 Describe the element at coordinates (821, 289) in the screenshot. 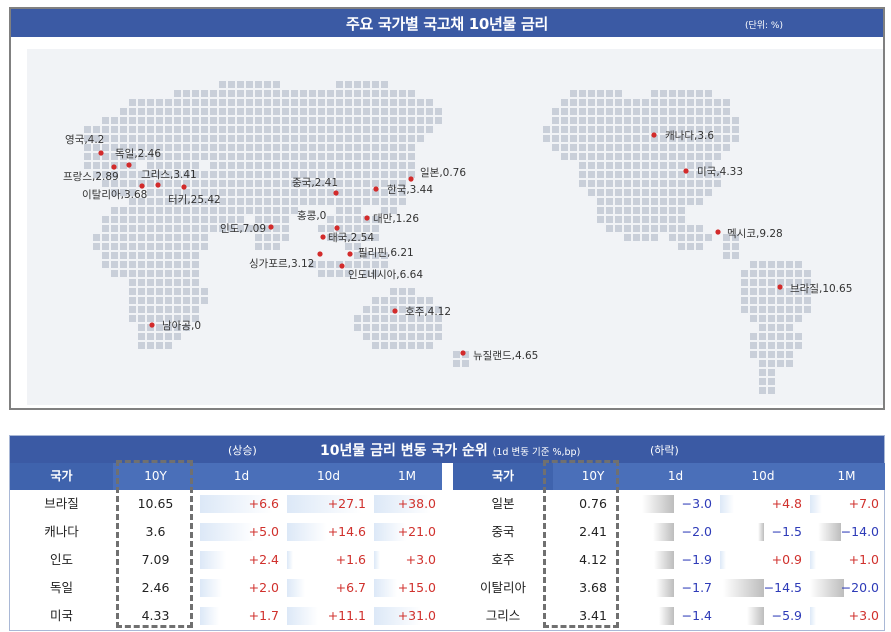

I see `country-yield-label: 브라질,10.65` at that location.